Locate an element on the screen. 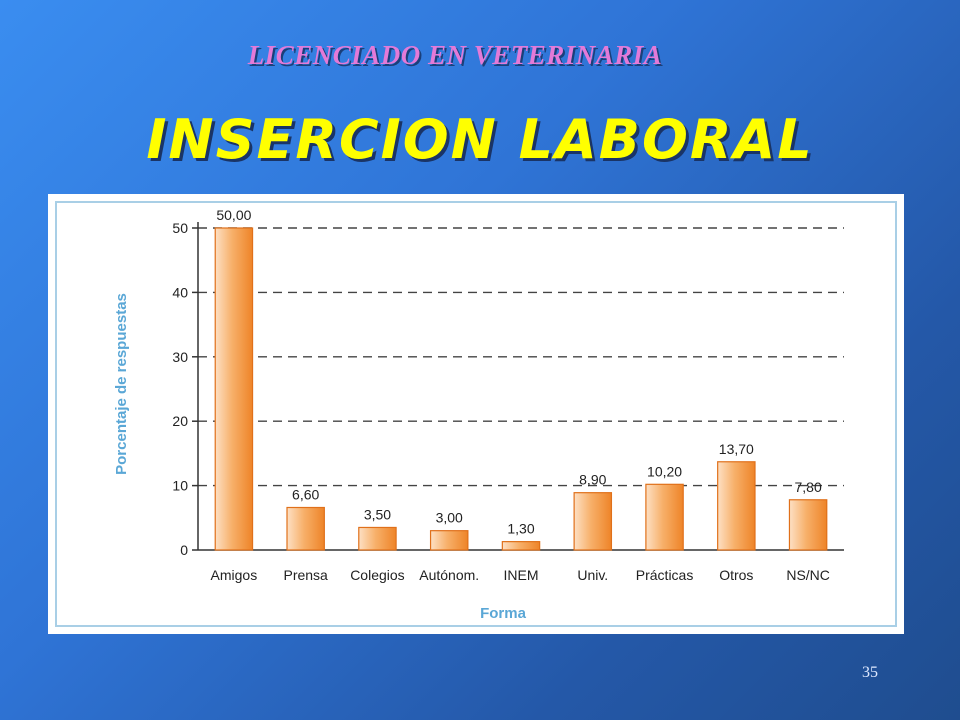 The height and width of the screenshot is (720, 960). slide-number: 35 is located at coordinates (870, 672).